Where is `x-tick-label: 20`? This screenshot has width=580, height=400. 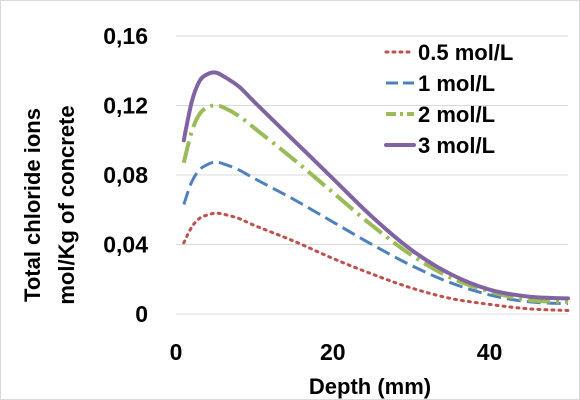
x-tick-label: 20 is located at coordinates (333, 352).